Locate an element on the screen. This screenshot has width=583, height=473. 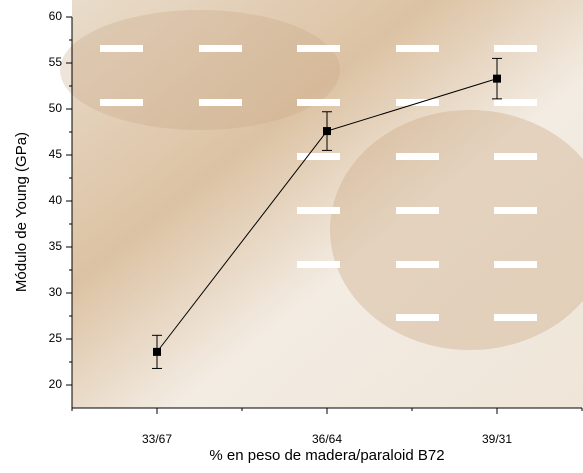
x-tick-label: 33/67 is located at coordinates (157, 439).